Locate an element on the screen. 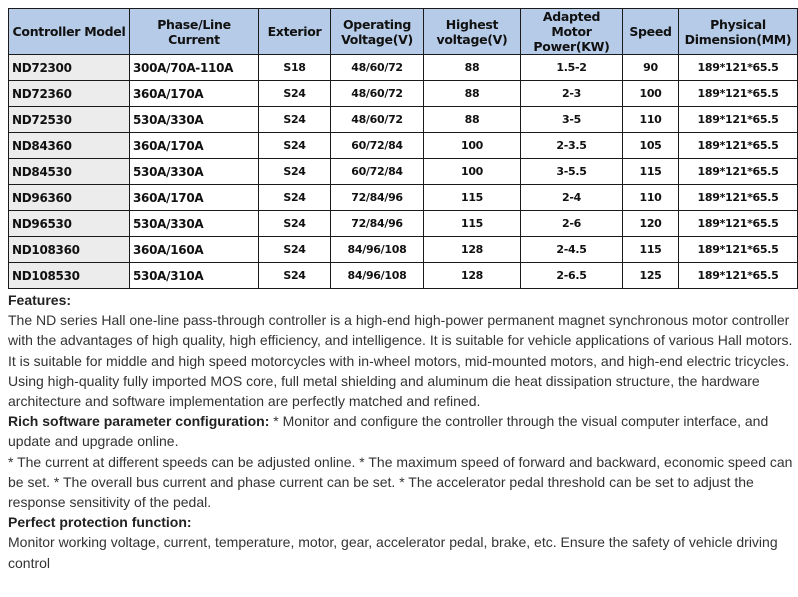 Image resolution: width=798 pixels, height=597 pixels. table-cell: 105 is located at coordinates (650, 145).